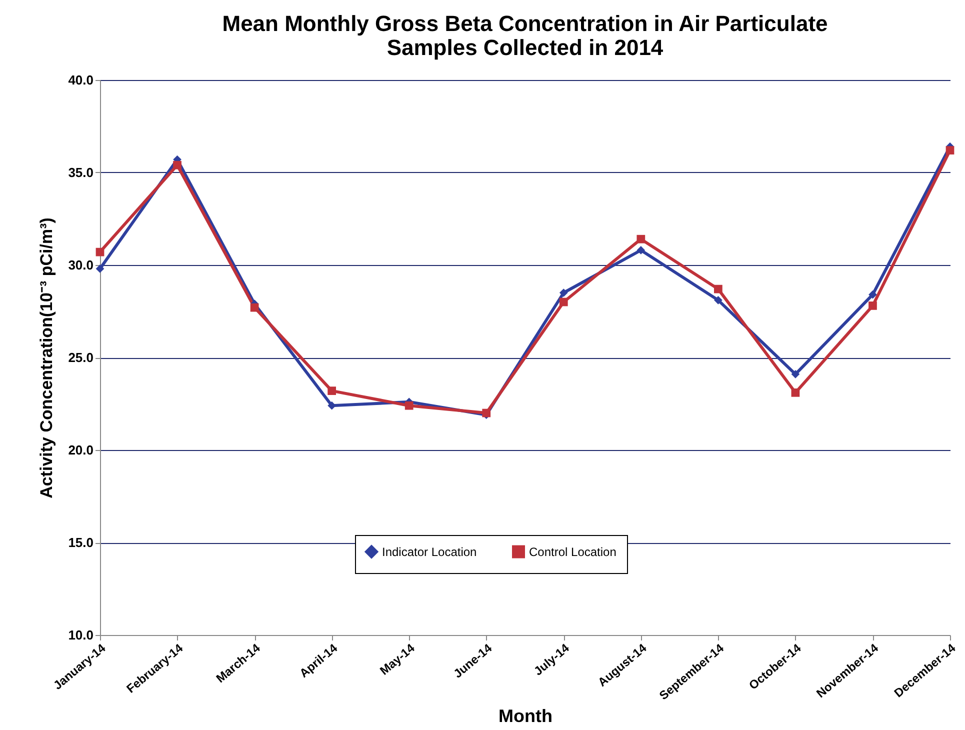  Describe the element at coordinates (81, 80) in the screenshot. I see `y-tick-label: 40.0` at that location.